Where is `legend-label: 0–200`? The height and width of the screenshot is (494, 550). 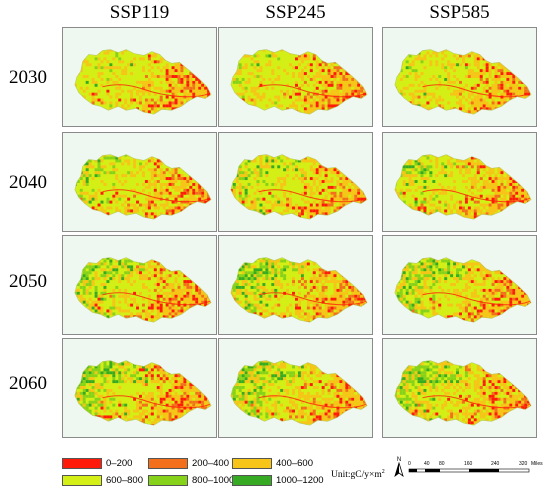 legend-label: 0–200 is located at coordinates (119, 463).